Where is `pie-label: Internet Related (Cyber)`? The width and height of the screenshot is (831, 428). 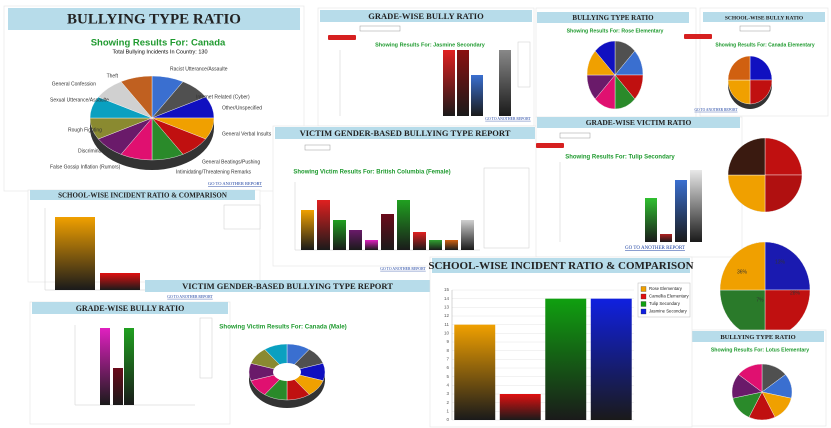 pie-label: Internet Related (Cyber) is located at coordinates (223, 97).